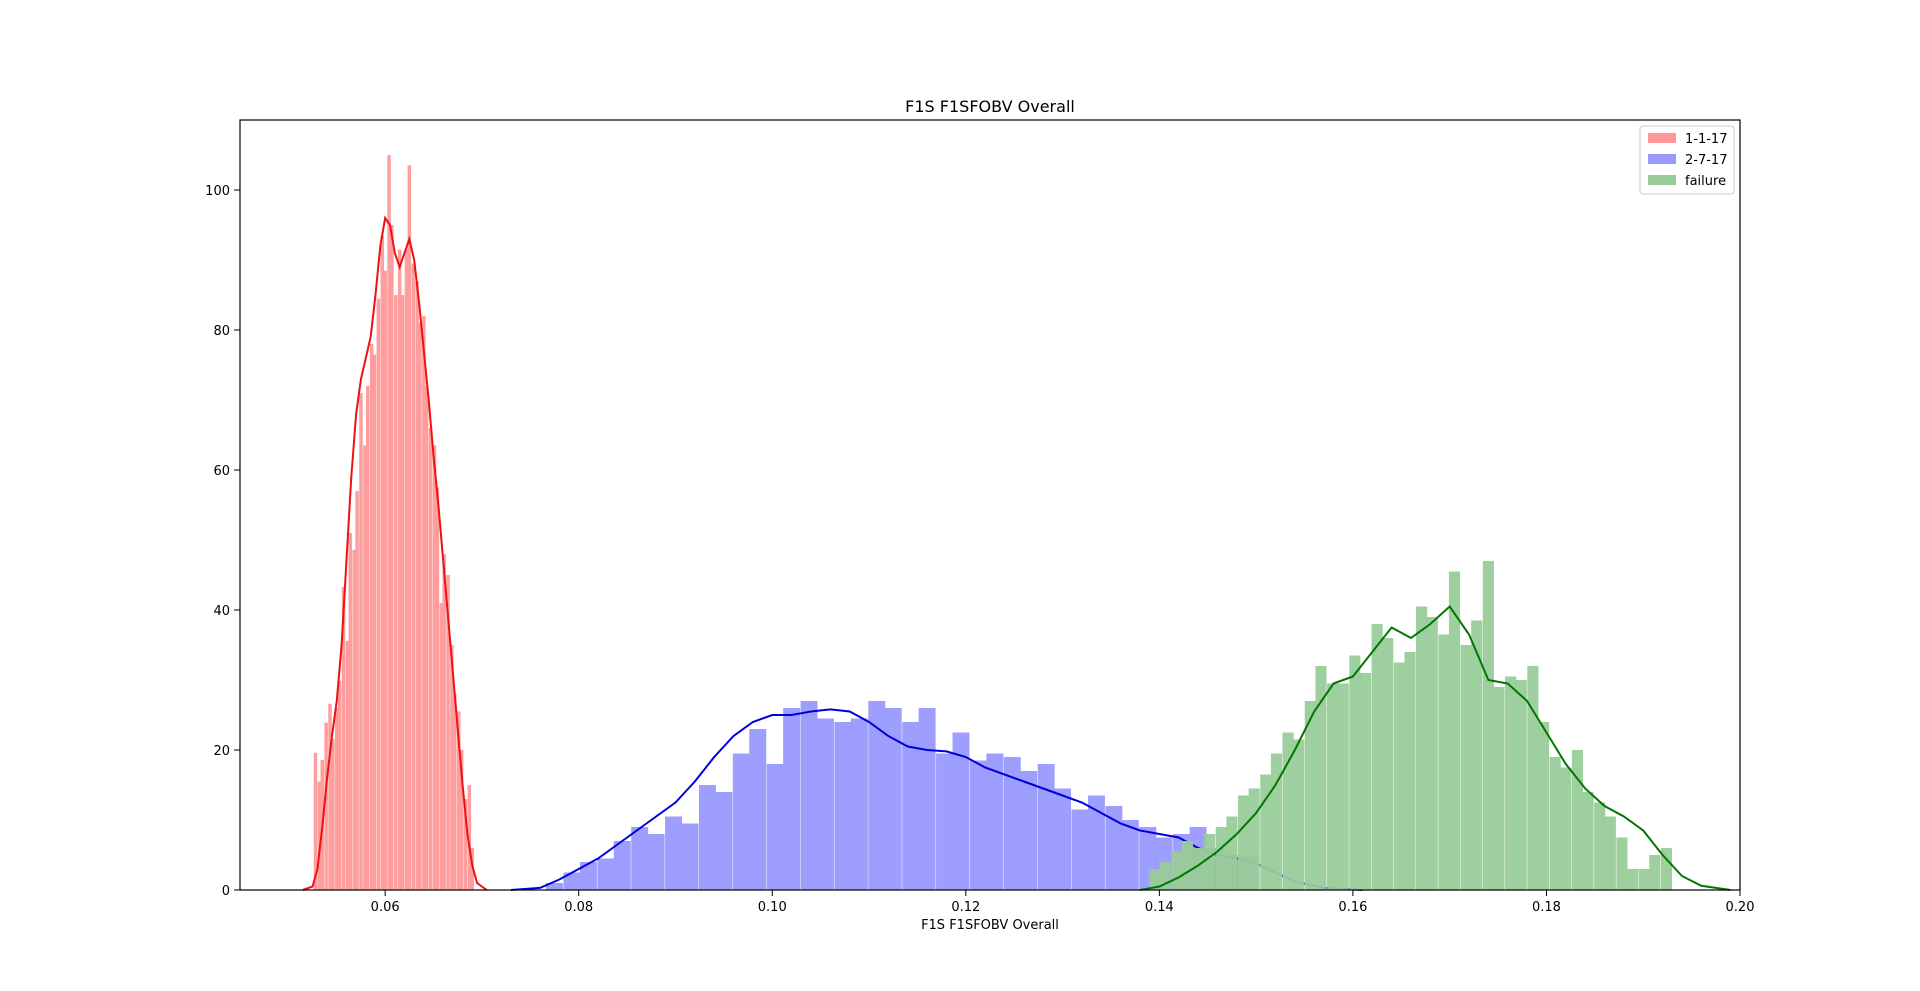 Image resolution: width=1920 pixels, height=991 pixels. What do you see at coordinates (1687, 160) in the screenshot?
I see `legend: 1-1-17 2-7-17 failure` at bounding box center [1687, 160].